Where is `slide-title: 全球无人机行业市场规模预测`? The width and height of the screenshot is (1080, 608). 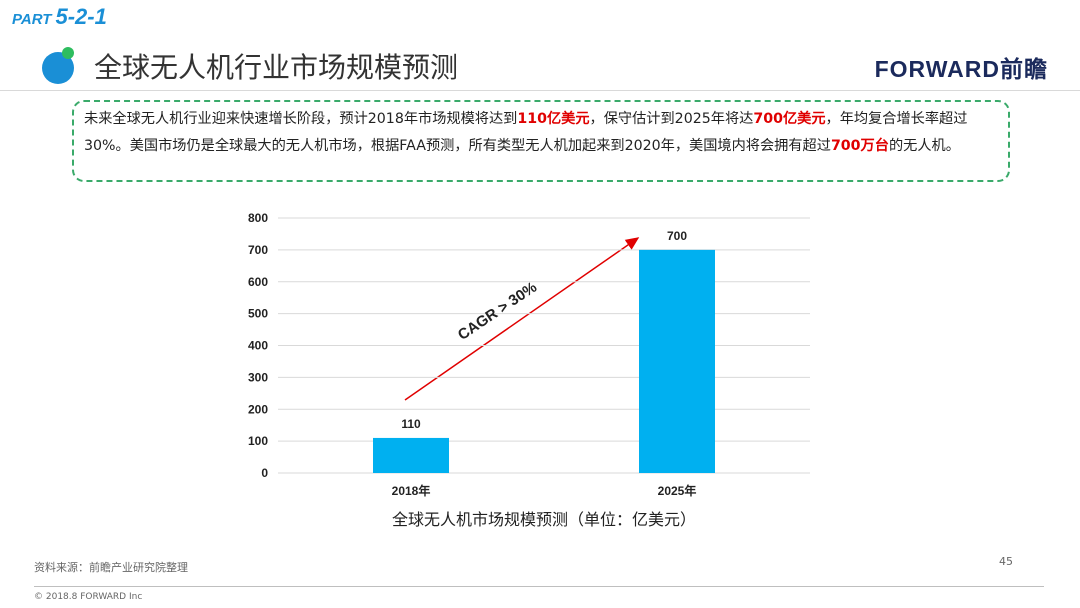
slide-title: 全球无人机行业市场规模预测 is located at coordinates (276, 67).